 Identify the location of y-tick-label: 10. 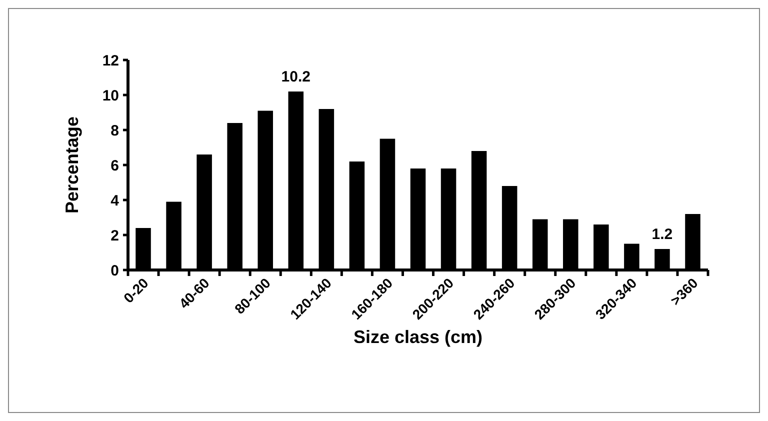
(110, 95).